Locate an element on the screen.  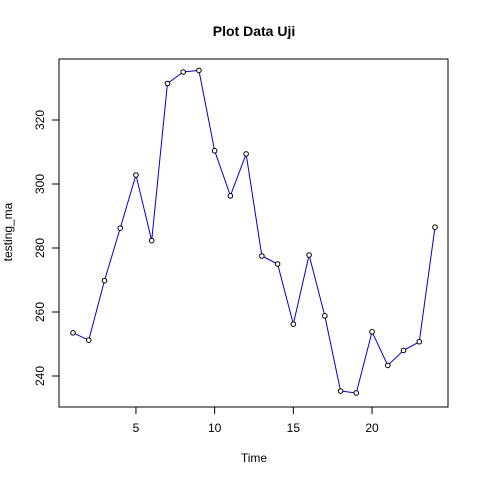
y-axis-label: testing_ma is located at coordinates (8, 231).